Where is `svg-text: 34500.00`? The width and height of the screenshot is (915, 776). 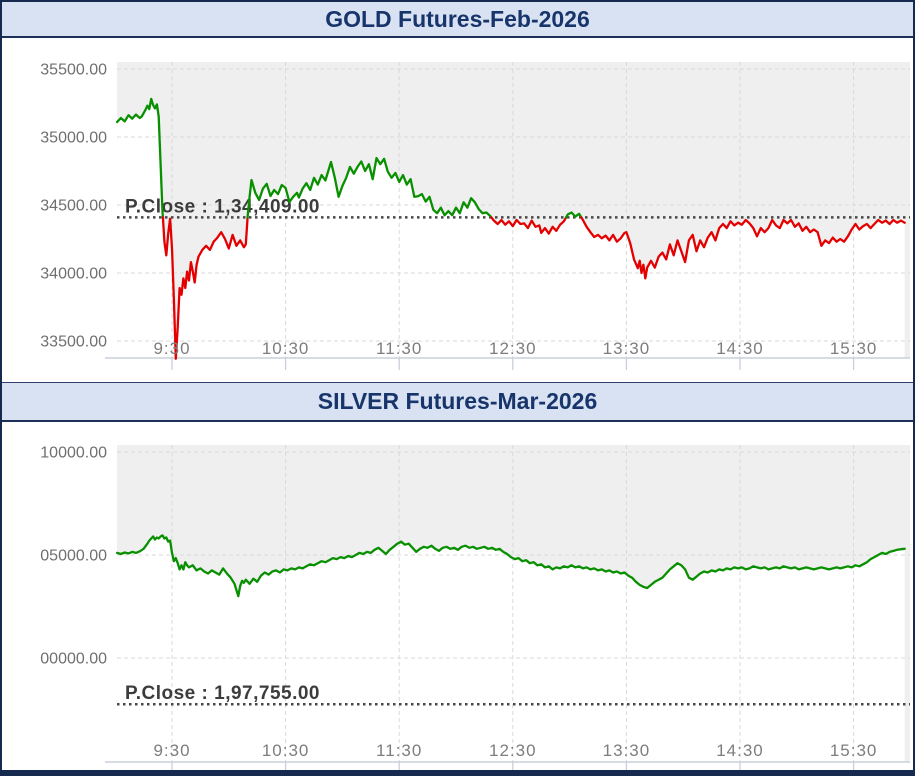 svg-text: 34500.00 is located at coordinates (73, 206).